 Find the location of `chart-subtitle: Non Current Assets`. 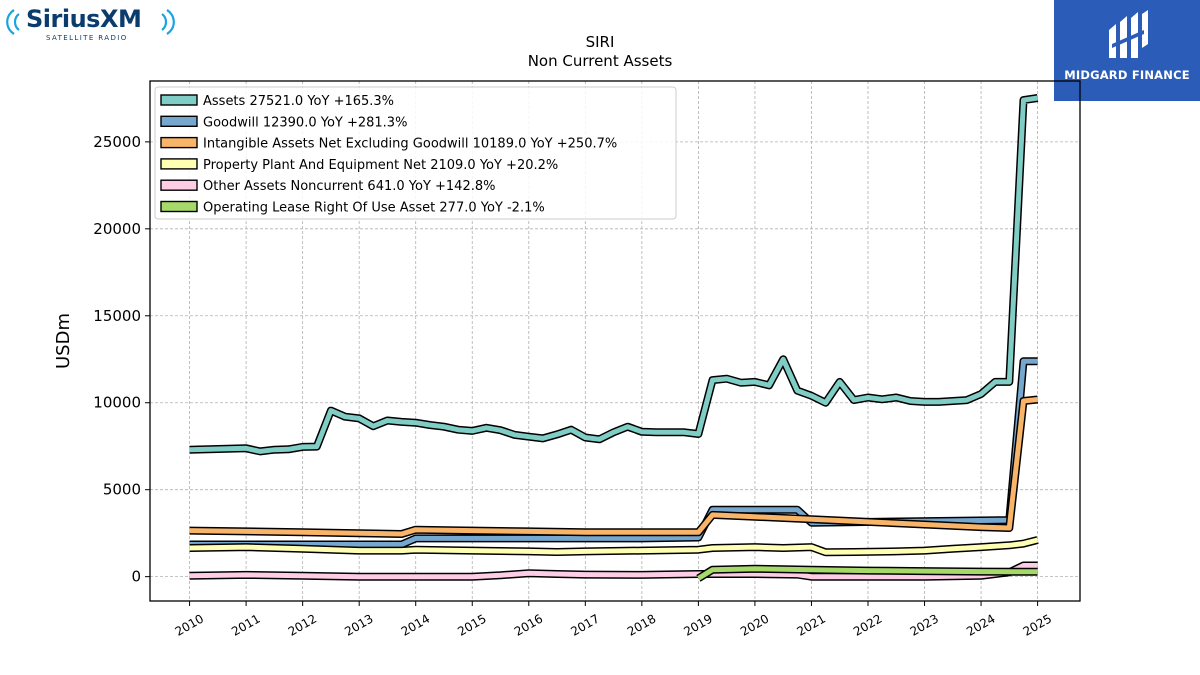

chart-subtitle: Non Current Assets is located at coordinates (600, 61).